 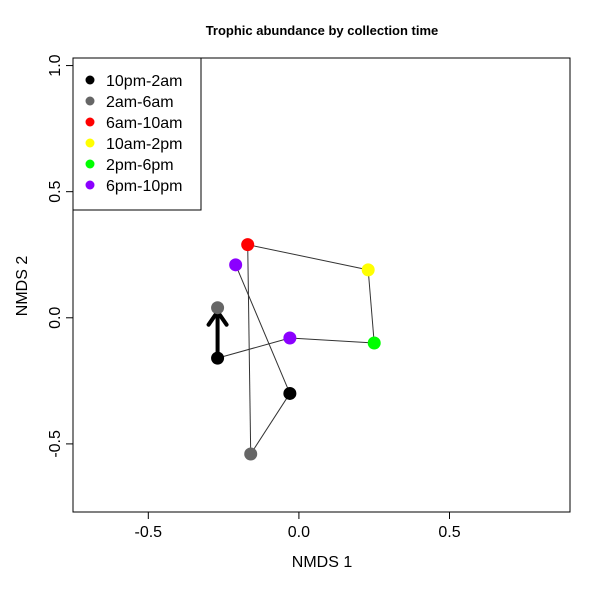 I want to click on legend-label: 6am-10am, so click(x=144, y=123).